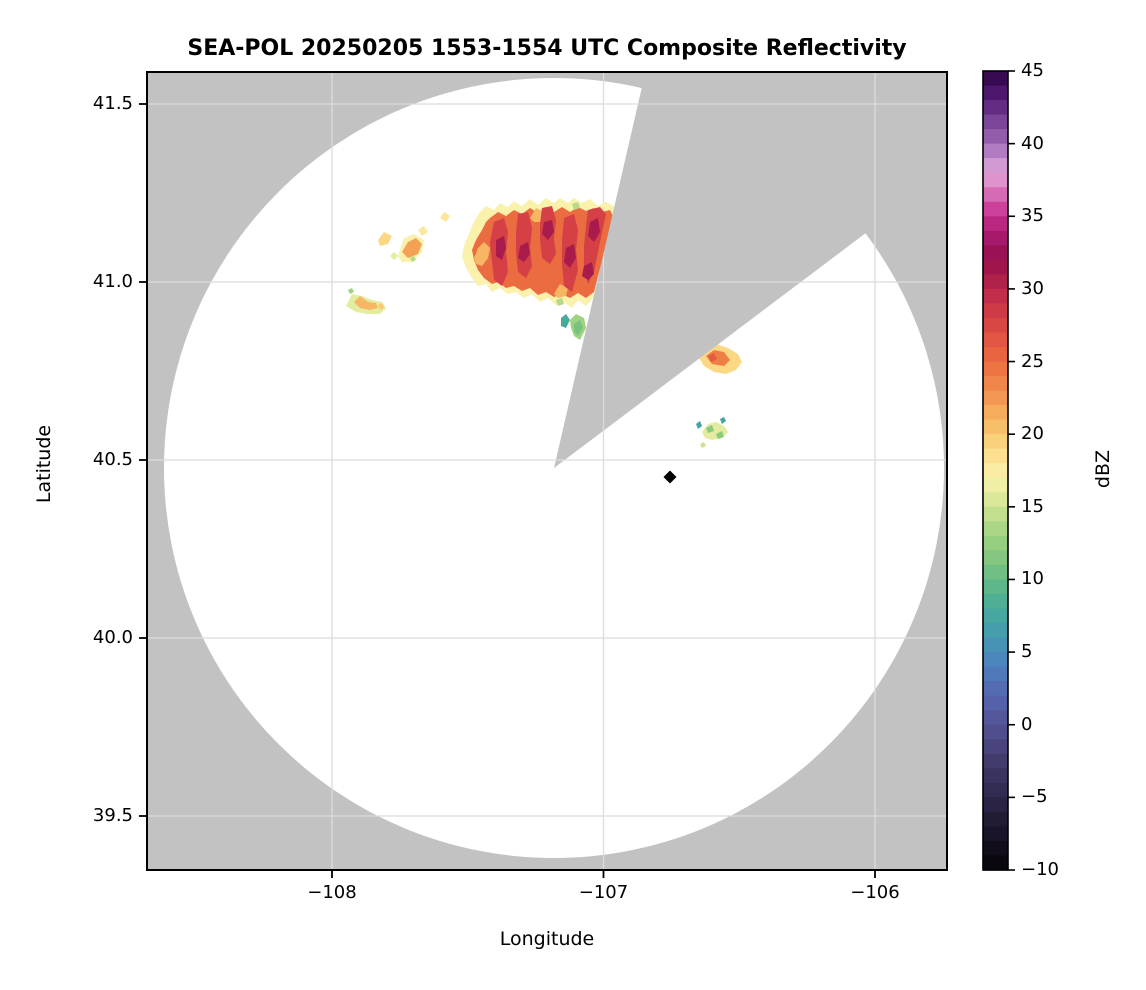 This screenshot has height=990, width=1146. I want to click on echo-cg-core, so click(578, 328).